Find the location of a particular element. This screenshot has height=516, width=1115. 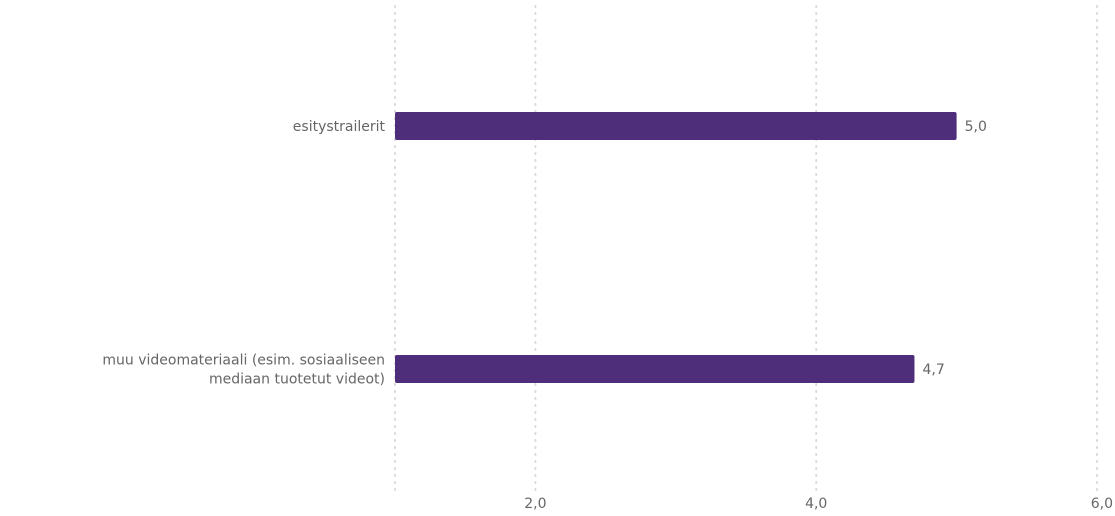

category-label-line: mediaan tuotetut videot) is located at coordinates (297, 380).